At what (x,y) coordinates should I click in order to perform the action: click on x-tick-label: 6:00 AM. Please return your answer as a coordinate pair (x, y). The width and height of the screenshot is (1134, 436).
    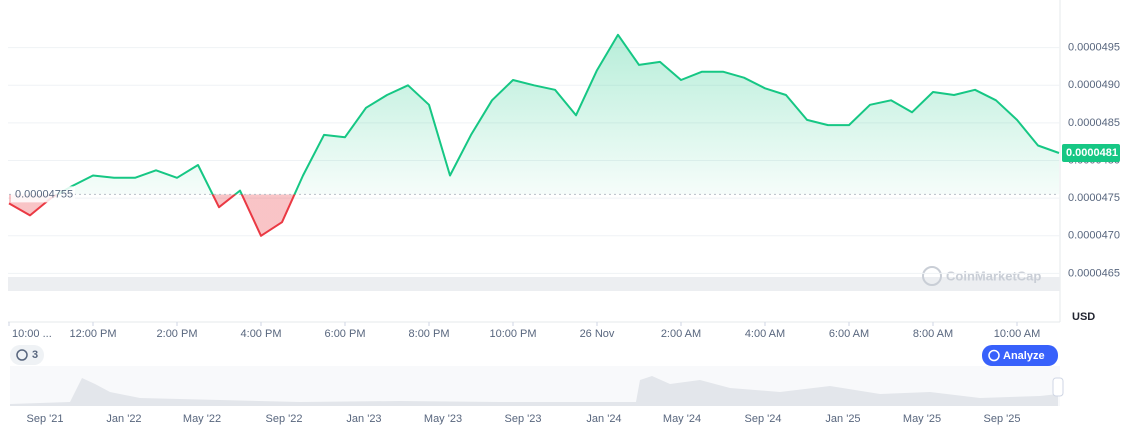
    Looking at the image, I should click on (849, 334).